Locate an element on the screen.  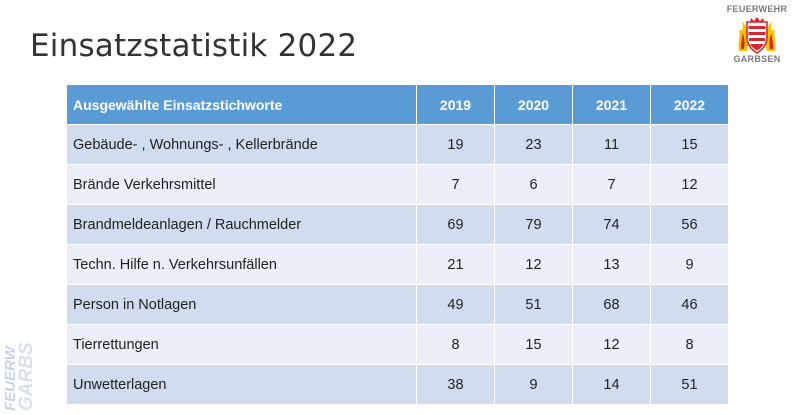
cell-value: 56 is located at coordinates (689, 224).